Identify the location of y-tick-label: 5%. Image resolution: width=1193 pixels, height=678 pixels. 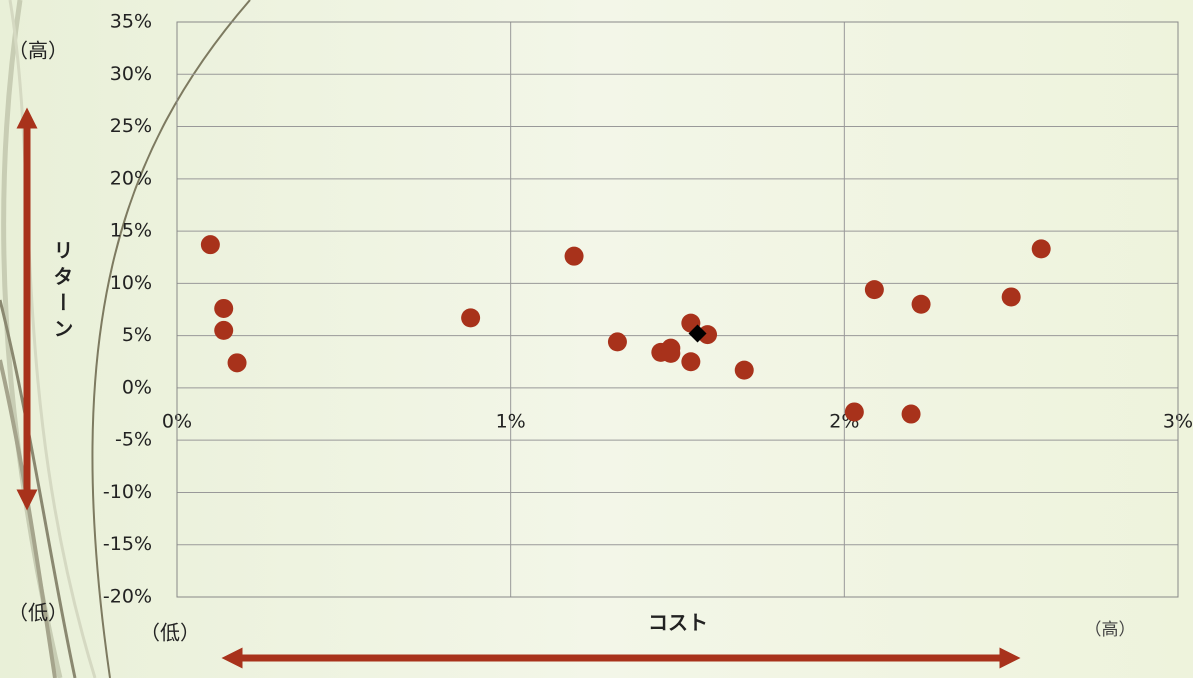
(137, 335).